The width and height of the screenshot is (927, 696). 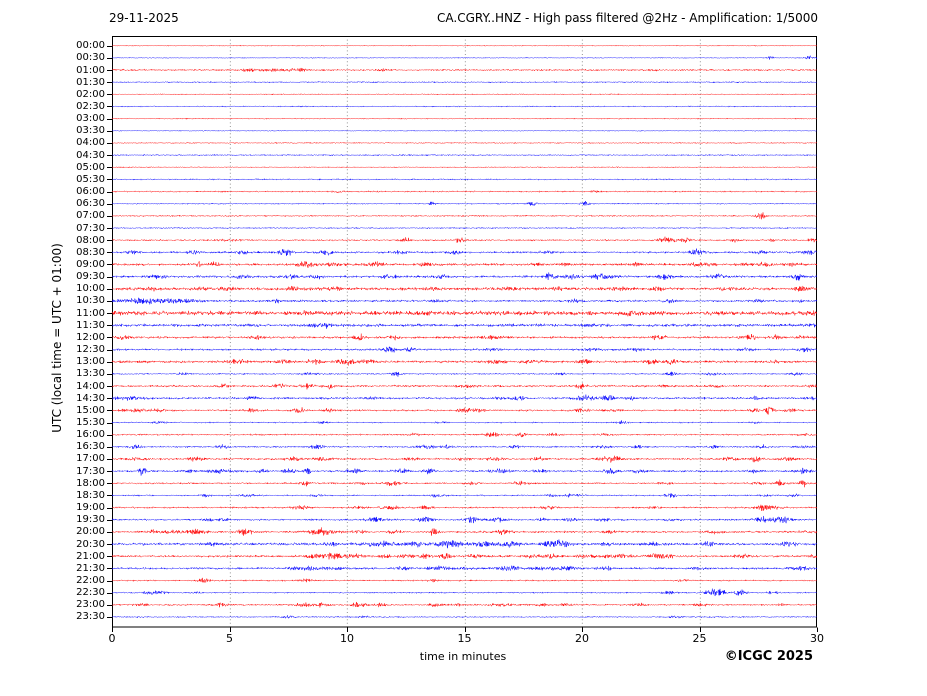 What do you see at coordinates (90, 544) in the screenshot?
I see `y-tick-label: 20:30` at bounding box center [90, 544].